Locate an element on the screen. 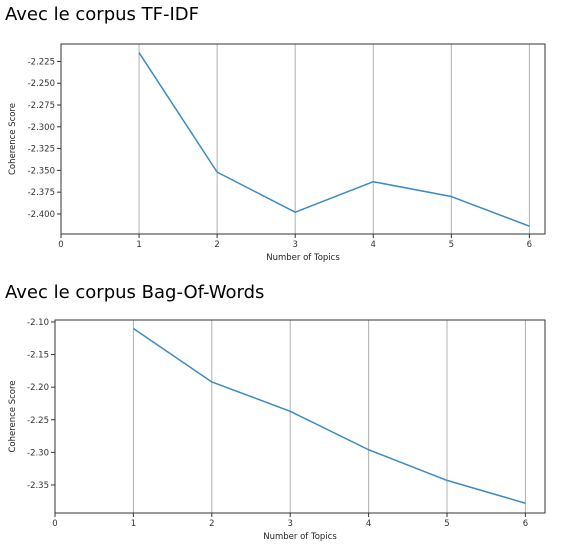 The width and height of the screenshot is (561, 554). bow-x-axis-label: Number of Topics is located at coordinates (300, 537).